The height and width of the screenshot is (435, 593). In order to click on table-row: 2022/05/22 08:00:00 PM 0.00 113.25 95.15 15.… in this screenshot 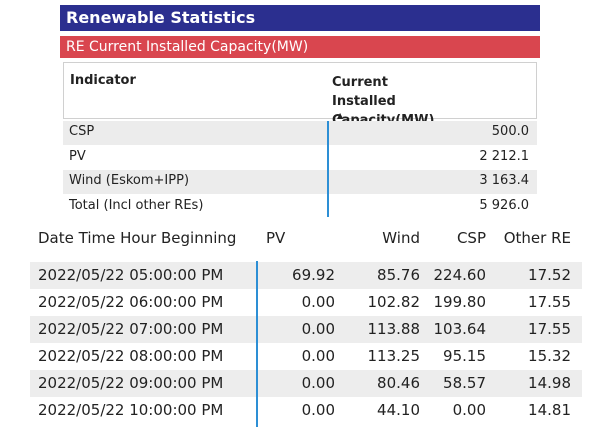, I will do `click(306, 356)`.